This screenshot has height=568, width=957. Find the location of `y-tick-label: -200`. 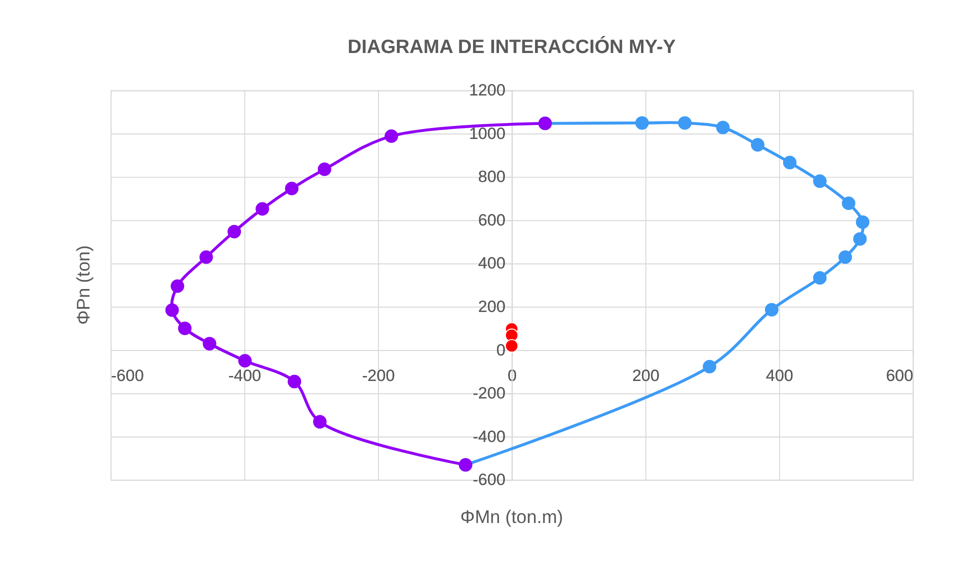

y-tick-label: -200 is located at coordinates (489, 393).